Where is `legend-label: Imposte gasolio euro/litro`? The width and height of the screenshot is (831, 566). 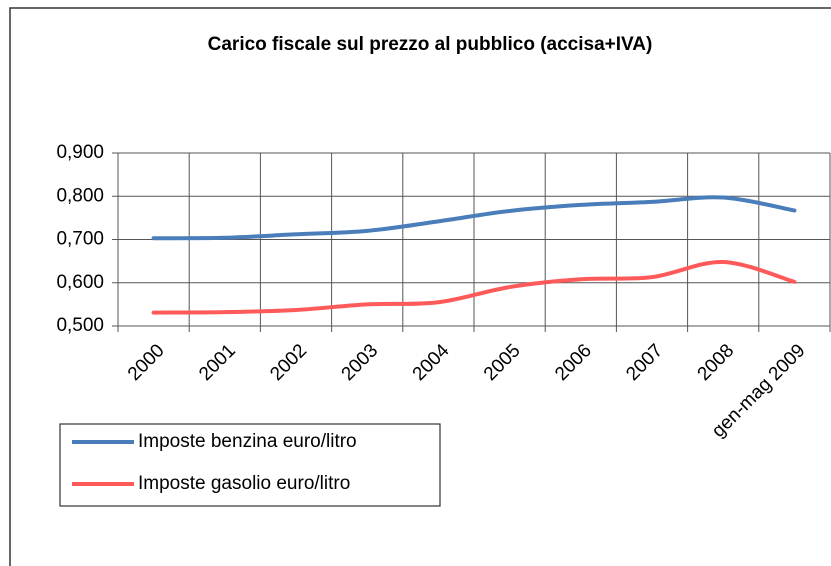
legend-label: Imposte gasolio euro/litro is located at coordinates (244, 483).